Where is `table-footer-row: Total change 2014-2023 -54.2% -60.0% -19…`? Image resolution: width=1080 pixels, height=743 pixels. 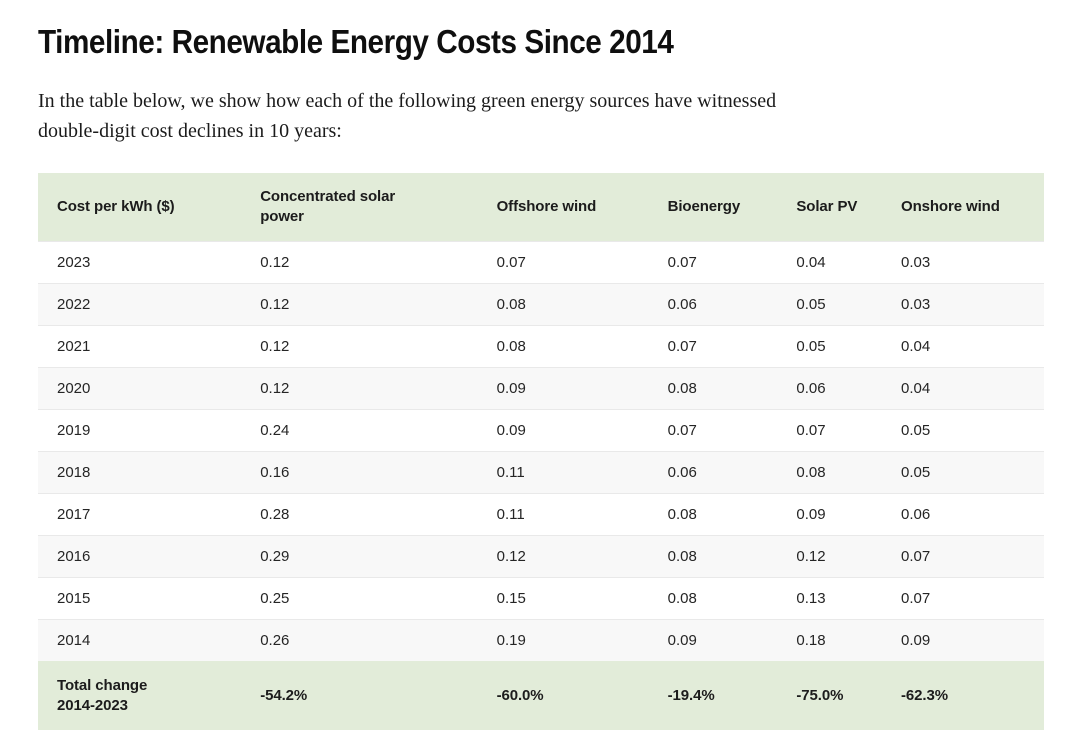 table-footer-row: Total change 2014-2023 -54.2% -60.0% -19… is located at coordinates (541, 696).